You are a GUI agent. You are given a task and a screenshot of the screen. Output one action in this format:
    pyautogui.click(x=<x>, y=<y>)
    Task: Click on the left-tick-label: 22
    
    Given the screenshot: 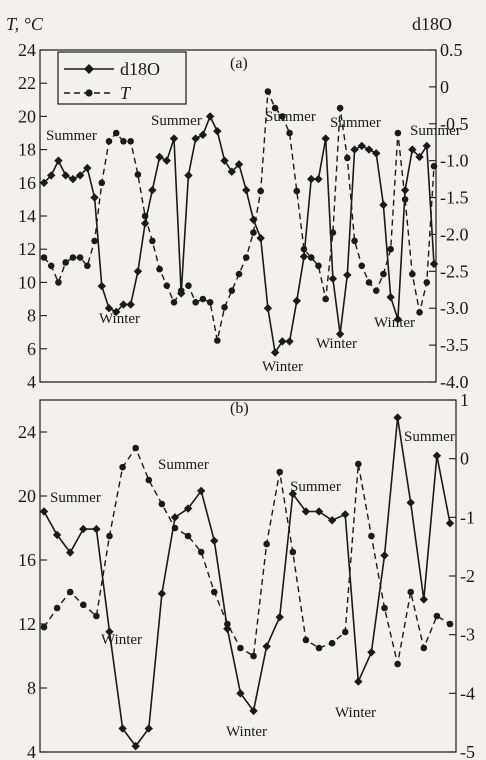 What is the action you would take?
    pyautogui.click(x=27, y=83)
    